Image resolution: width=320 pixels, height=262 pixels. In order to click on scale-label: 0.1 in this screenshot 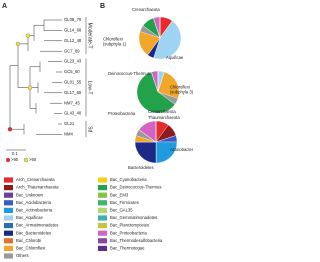, I will do `click(15, 153)`.